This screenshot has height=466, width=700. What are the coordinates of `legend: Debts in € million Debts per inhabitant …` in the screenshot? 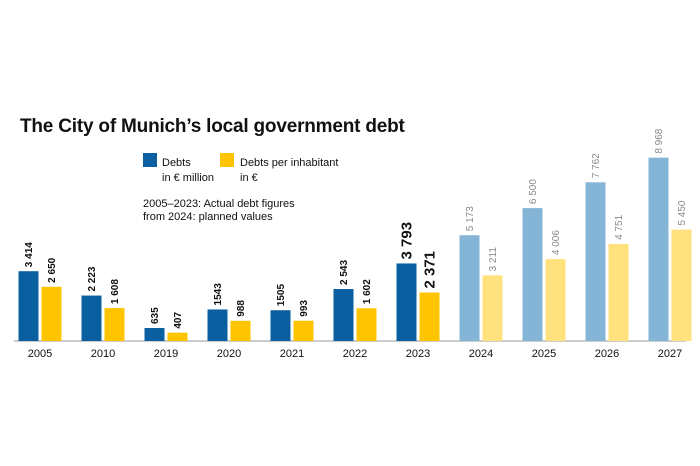 It's located at (240, 168).